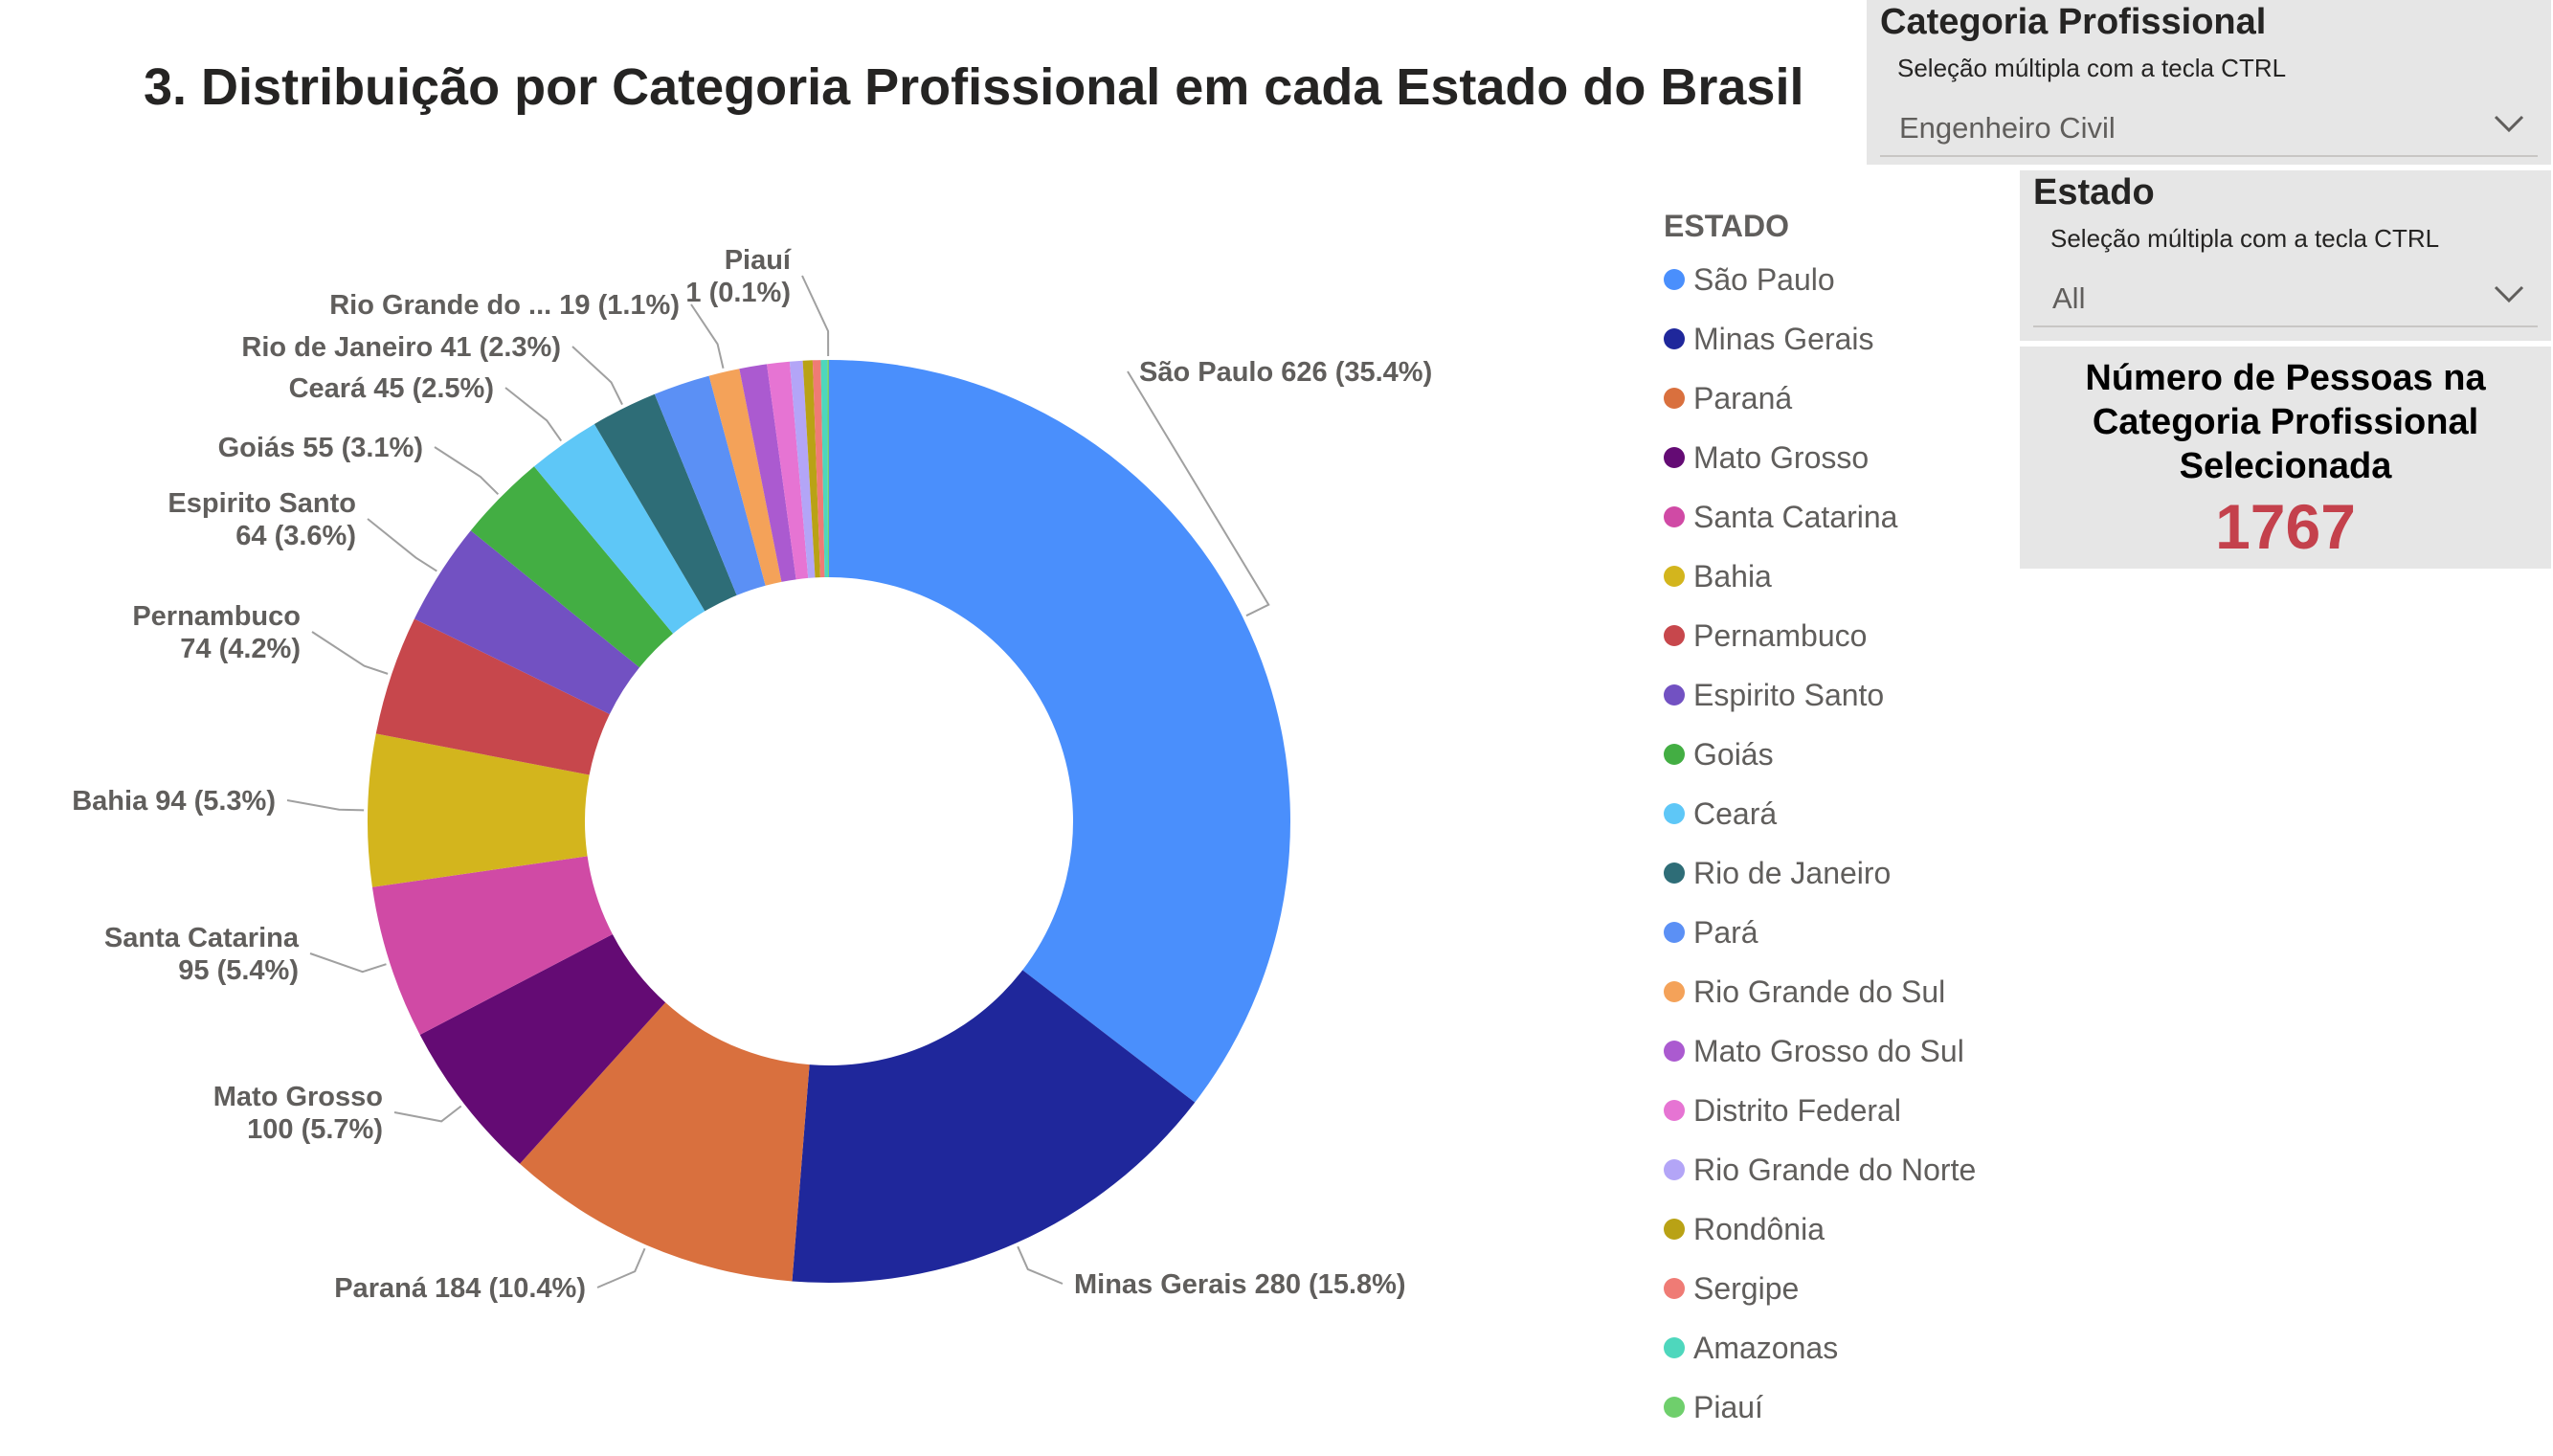  What do you see at coordinates (504, 306) in the screenshot?
I see `data-label: Rio Grande do ... 19 (1.1%)` at bounding box center [504, 306].